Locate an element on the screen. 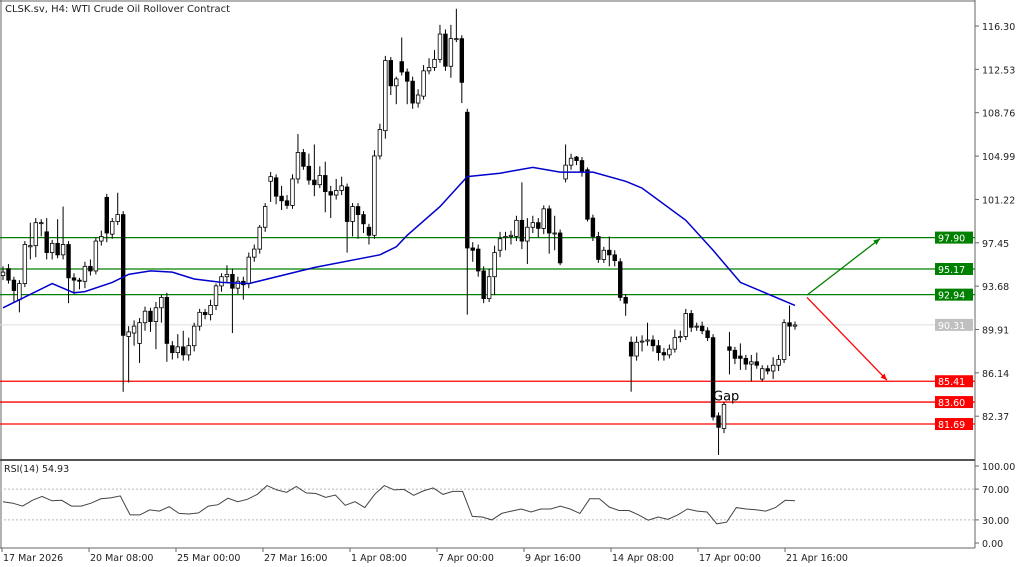 The width and height of the screenshot is (1024, 567). price-tick-label: 86.14 is located at coordinates (995, 374).